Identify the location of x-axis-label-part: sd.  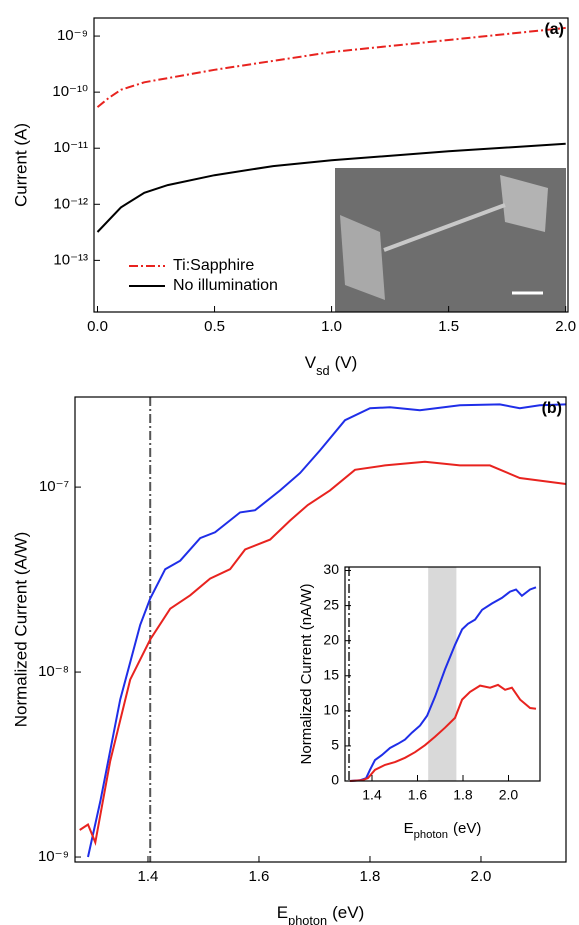
(322, 370).